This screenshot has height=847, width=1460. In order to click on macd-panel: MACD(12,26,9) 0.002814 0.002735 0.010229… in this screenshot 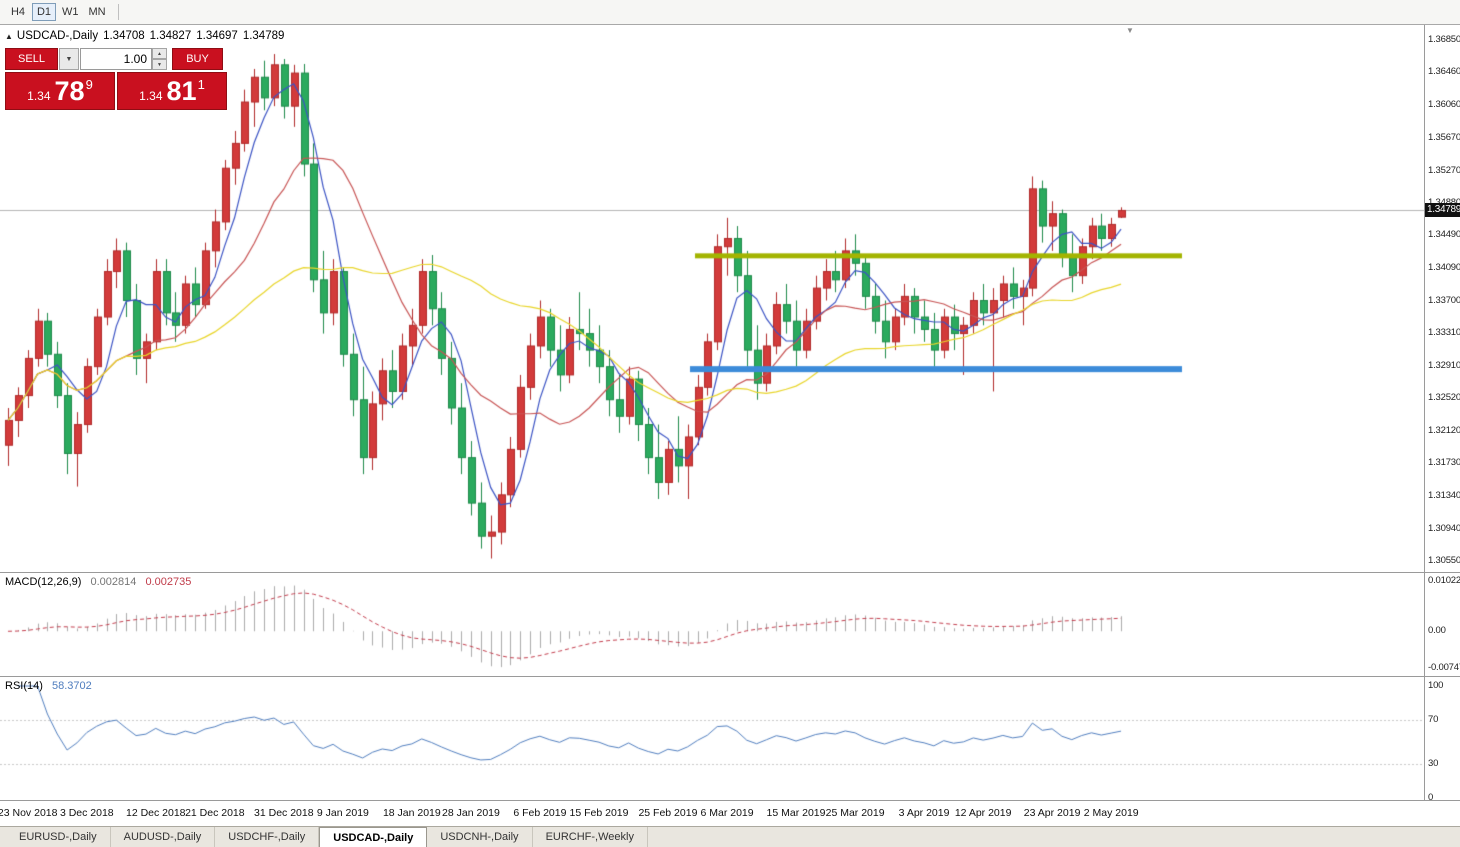, I will do `click(730, 624)`.